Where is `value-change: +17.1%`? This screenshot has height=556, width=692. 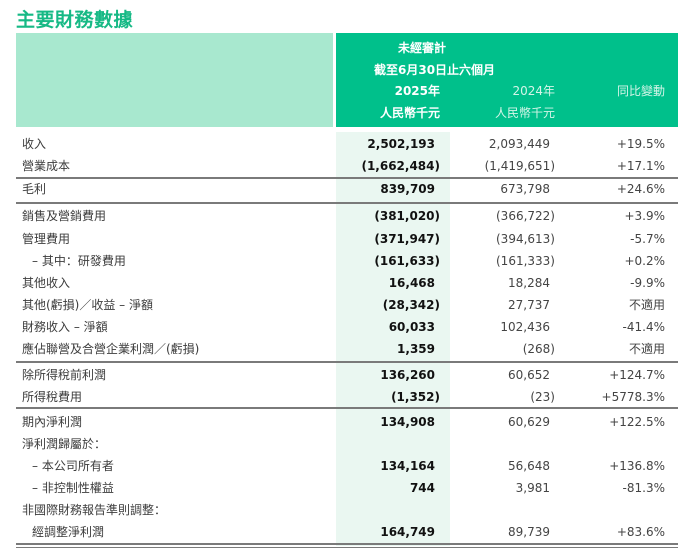
value-change: +17.1% is located at coordinates (640, 166).